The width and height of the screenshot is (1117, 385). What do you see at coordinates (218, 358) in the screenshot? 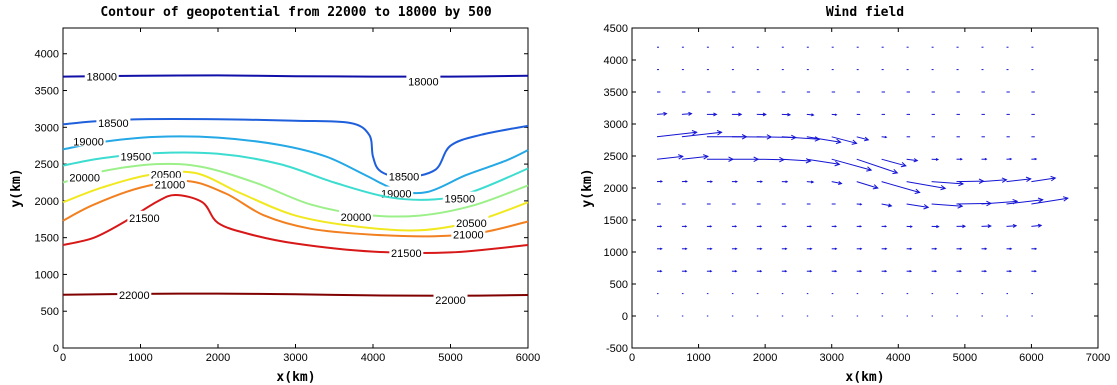
I see `x-tick-label: 2000` at bounding box center [218, 358].